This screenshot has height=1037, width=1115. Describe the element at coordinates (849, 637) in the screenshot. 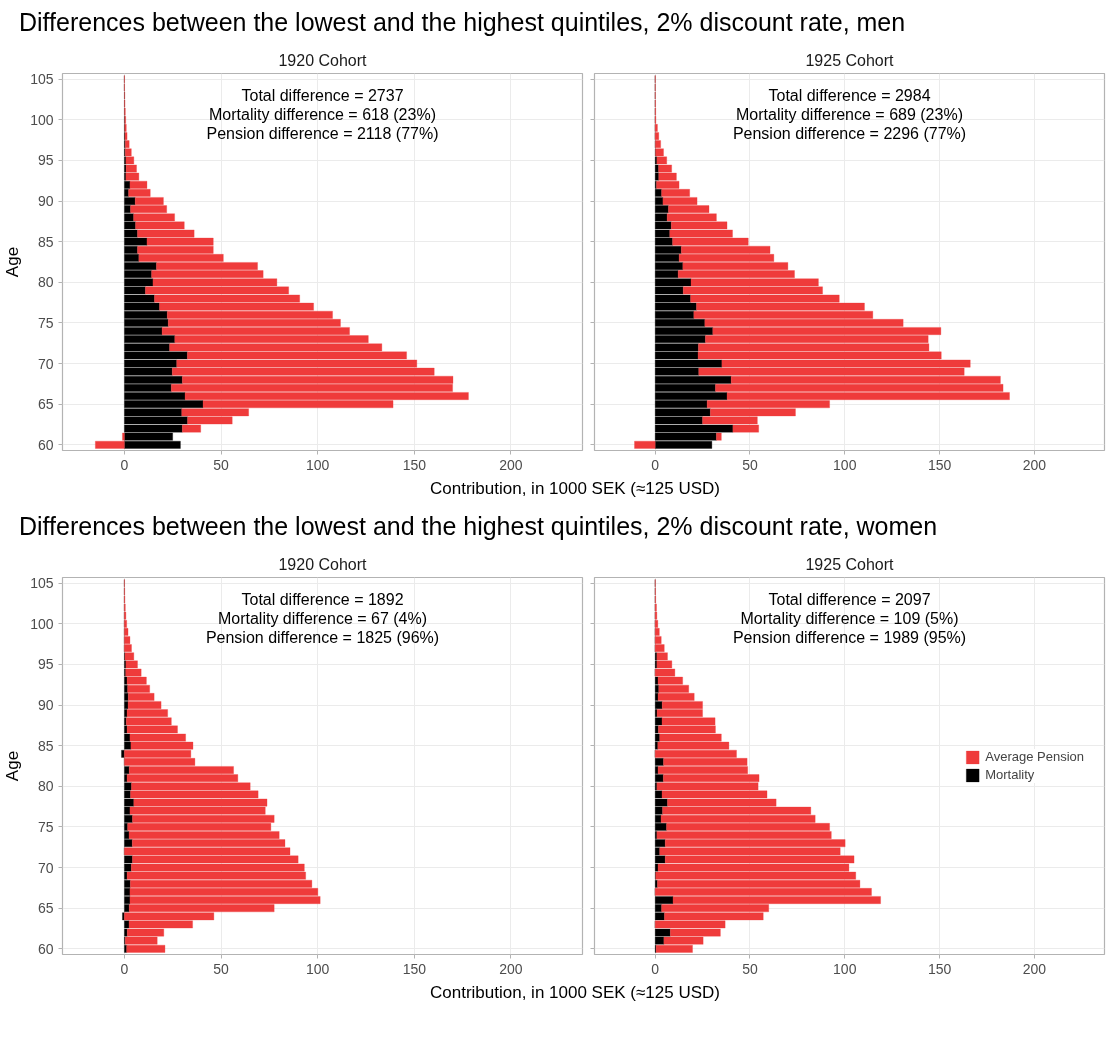

I see `annotation: Pension difference = 1989 (95%)` at that location.